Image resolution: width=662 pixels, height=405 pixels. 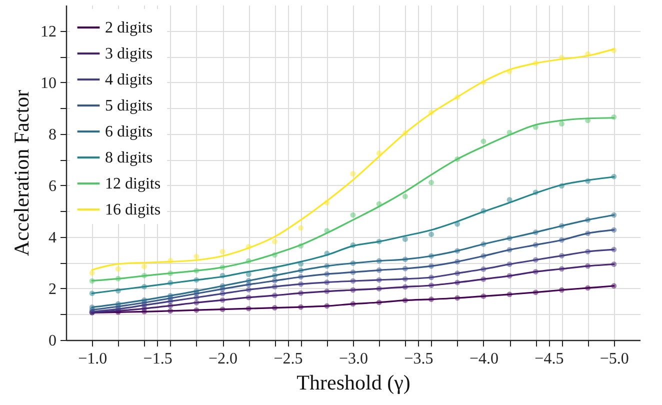 I want to click on x-tick-label: −4.0, so click(x=483, y=359).